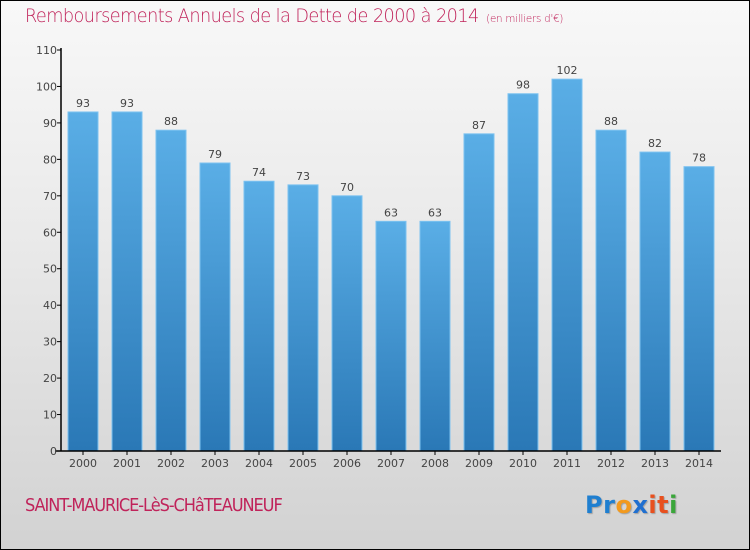 Image resolution: width=750 pixels, height=550 pixels. What do you see at coordinates (479, 292) in the screenshot?
I see `bar-2009` at bounding box center [479, 292].